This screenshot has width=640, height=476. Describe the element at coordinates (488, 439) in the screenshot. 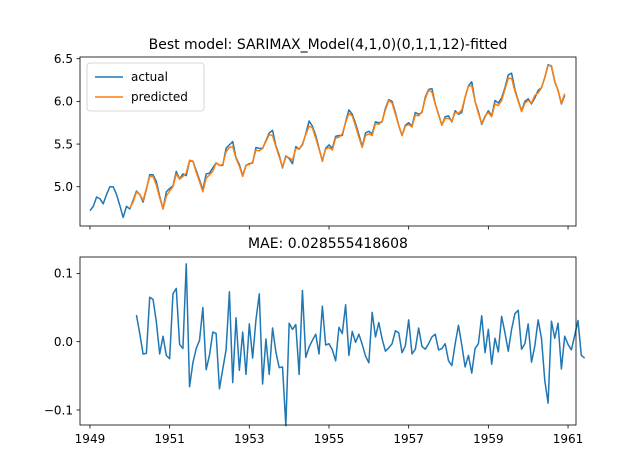

I see `x-tick-label: 1959` at that location.